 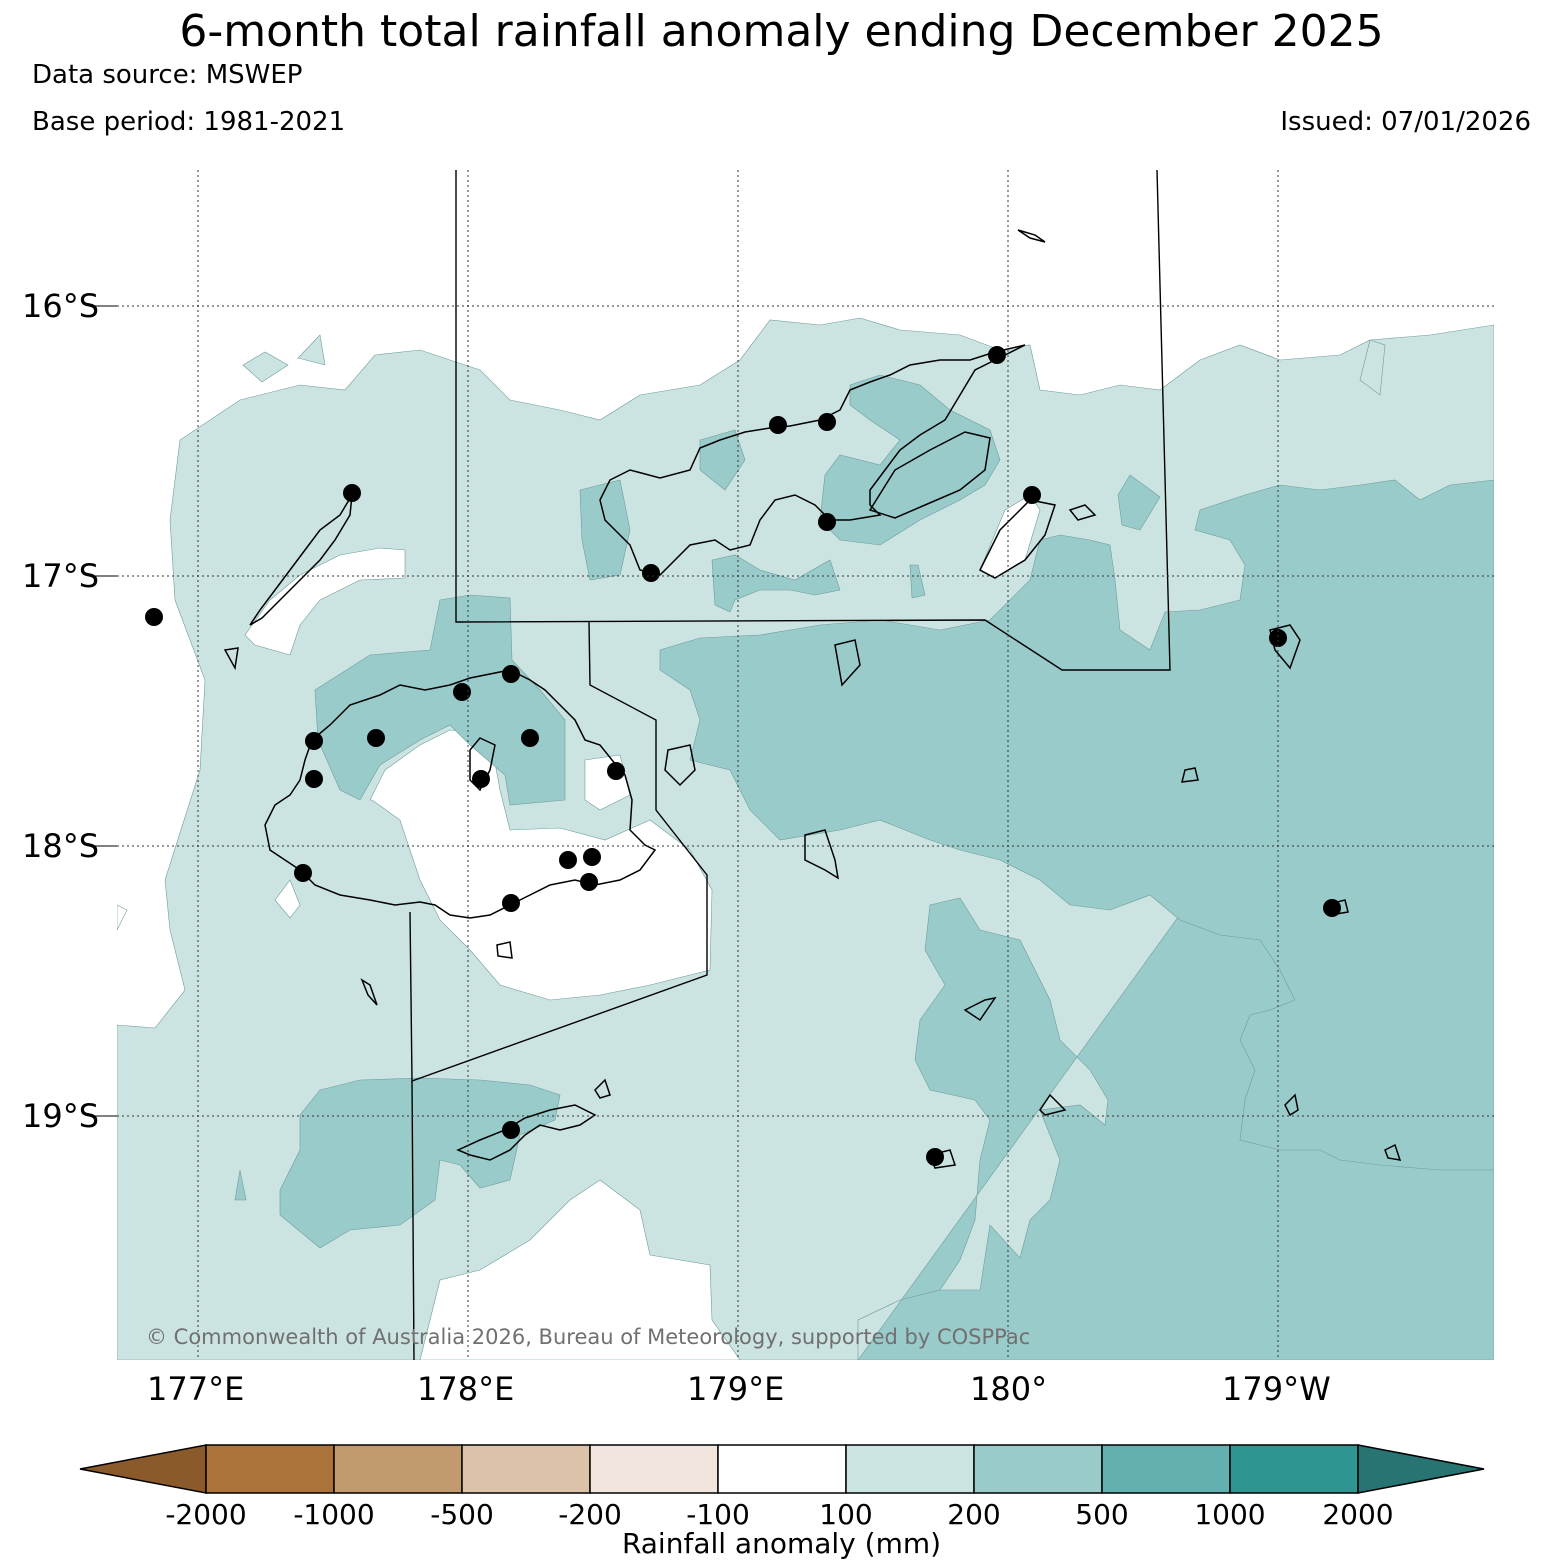 What do you see at coordinates (466, 1389) in the screenshot?
I see `lon-label-178e: 178°E` at bounding box center [466, 1389].